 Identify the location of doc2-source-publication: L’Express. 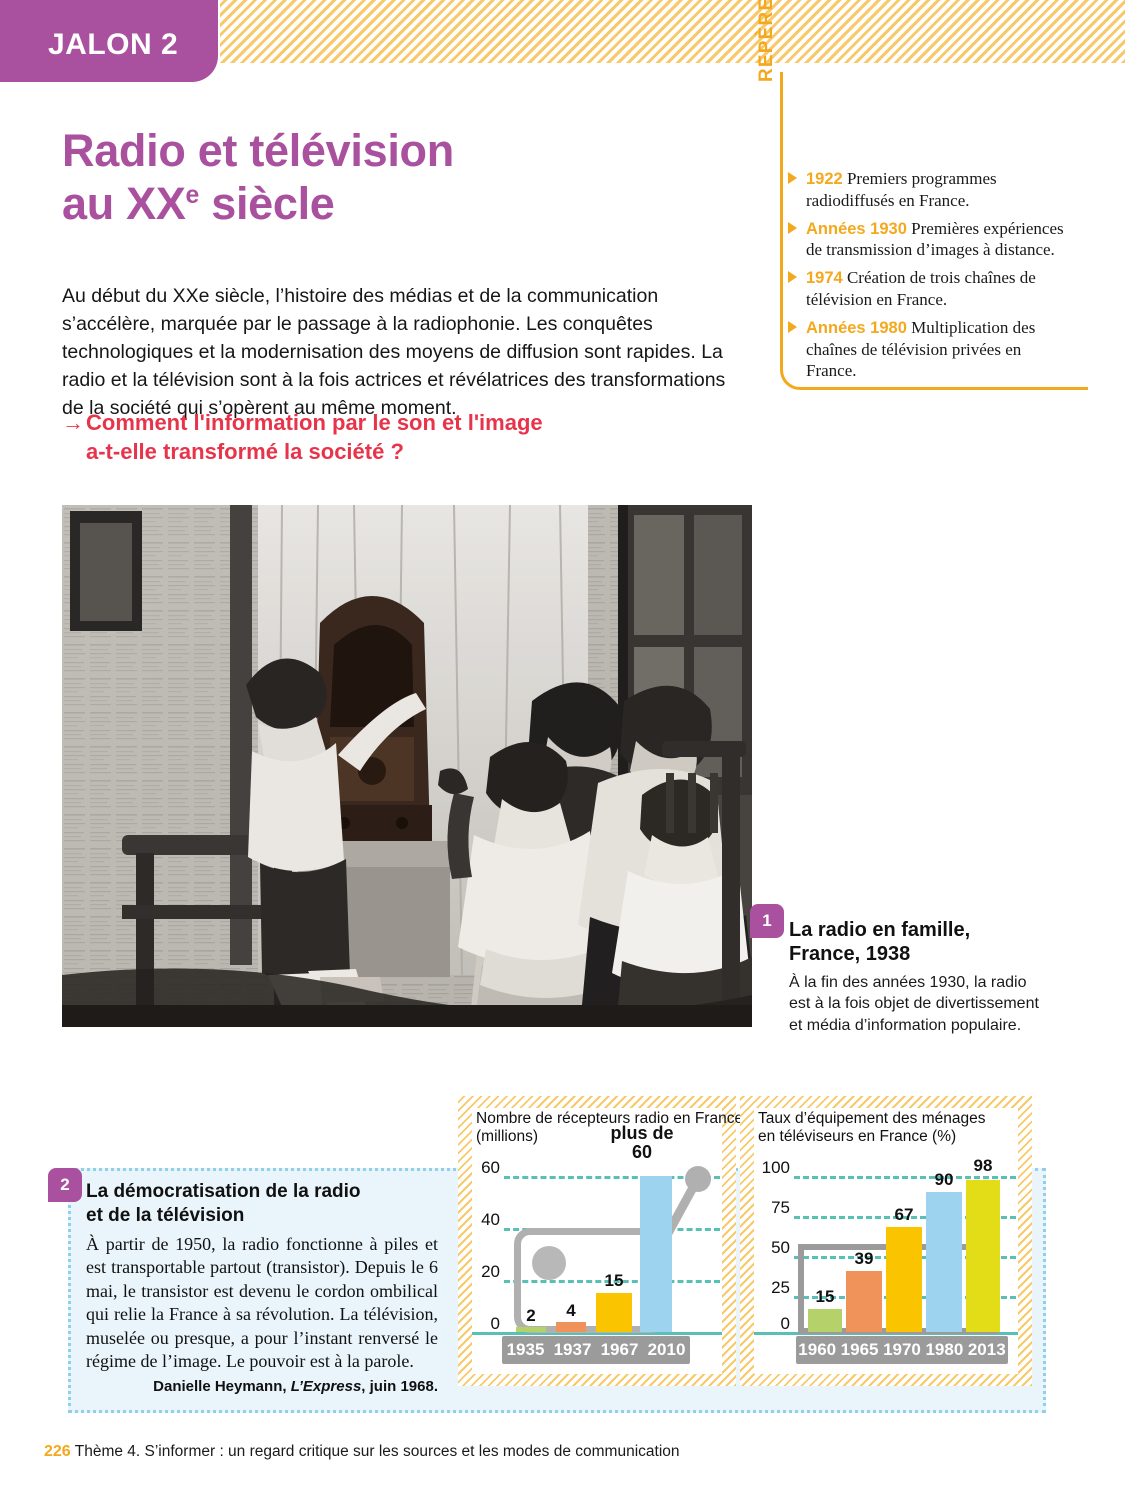
(326, 1386).